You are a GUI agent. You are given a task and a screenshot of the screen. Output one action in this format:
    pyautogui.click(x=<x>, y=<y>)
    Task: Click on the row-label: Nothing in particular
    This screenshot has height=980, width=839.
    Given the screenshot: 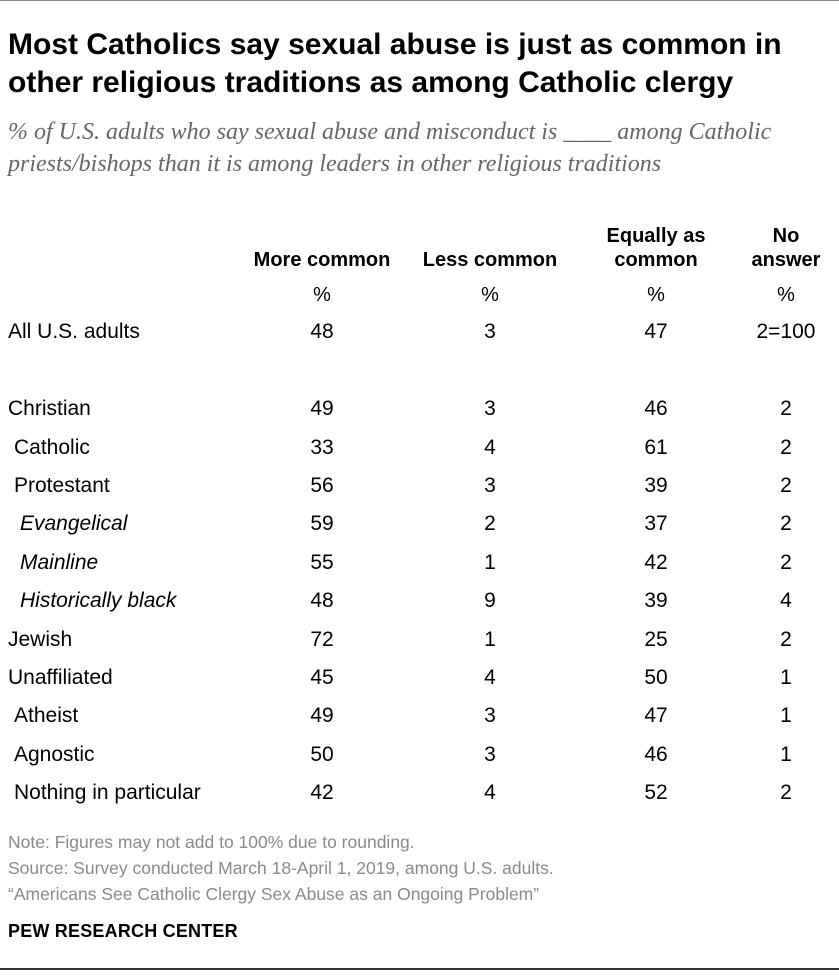 What is the action you would take?
    pyautogui.click(x=107, y=792)
    